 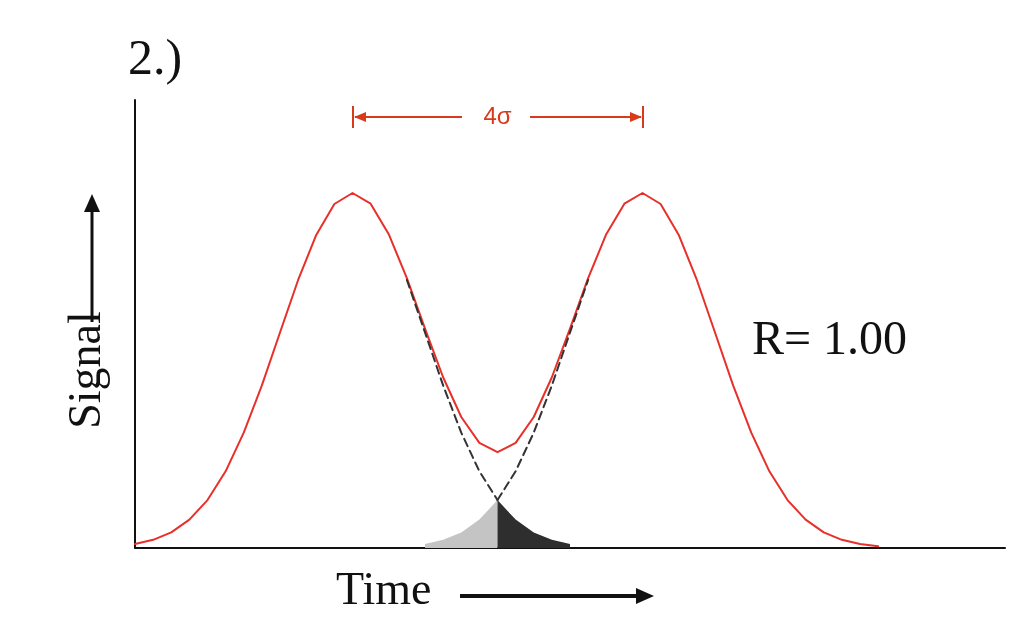 I want to click on x-axis-title: Time, so click(x=384, y=588).